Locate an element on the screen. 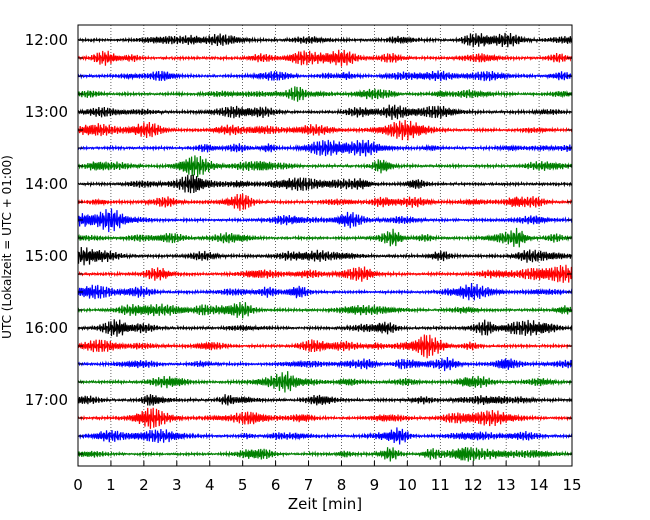 This screenshot has width=650, height=520. x-tick-label: 13 is located at coordinates (506, 485).